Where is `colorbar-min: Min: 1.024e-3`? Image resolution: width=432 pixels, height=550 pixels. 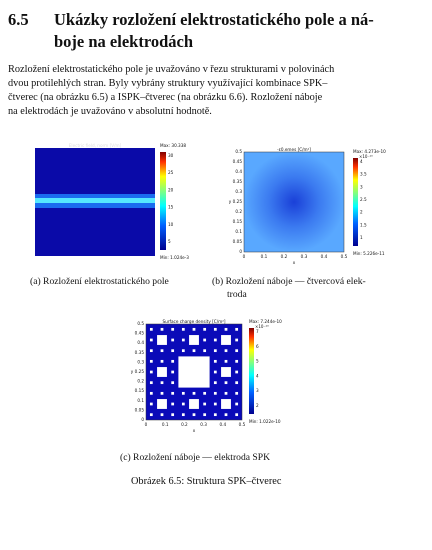 colorbar-min: Min: 1.024e-3 is located at coordinates (174, 257).